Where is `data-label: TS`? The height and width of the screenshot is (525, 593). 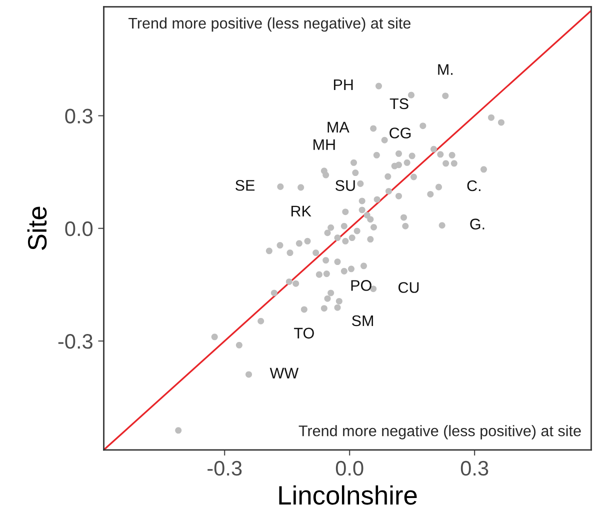
data-label: TS is located at coordinates (399, 104).